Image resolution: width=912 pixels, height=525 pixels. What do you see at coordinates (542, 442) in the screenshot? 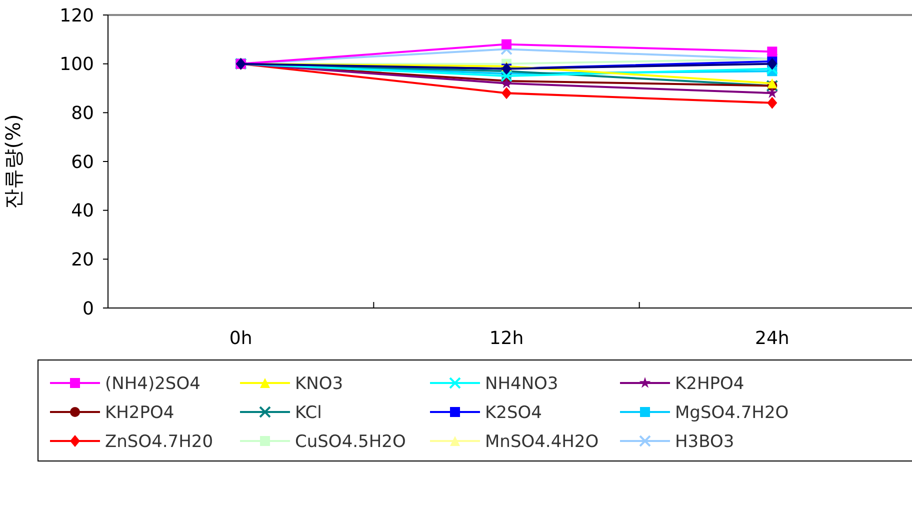
I see `legend-label: MnSO4.4H2O` at bounding box center [542, 442].